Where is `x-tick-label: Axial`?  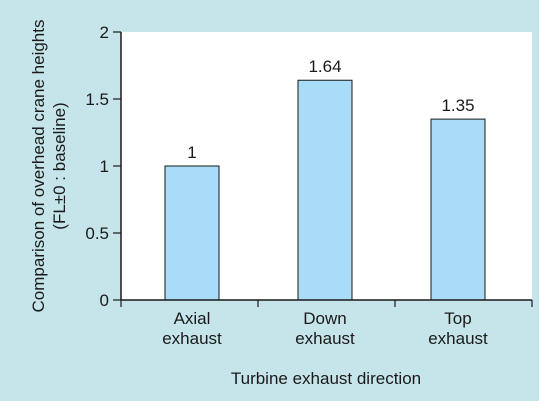 x-tick-label: Axial is located at coordinates (192, 318).